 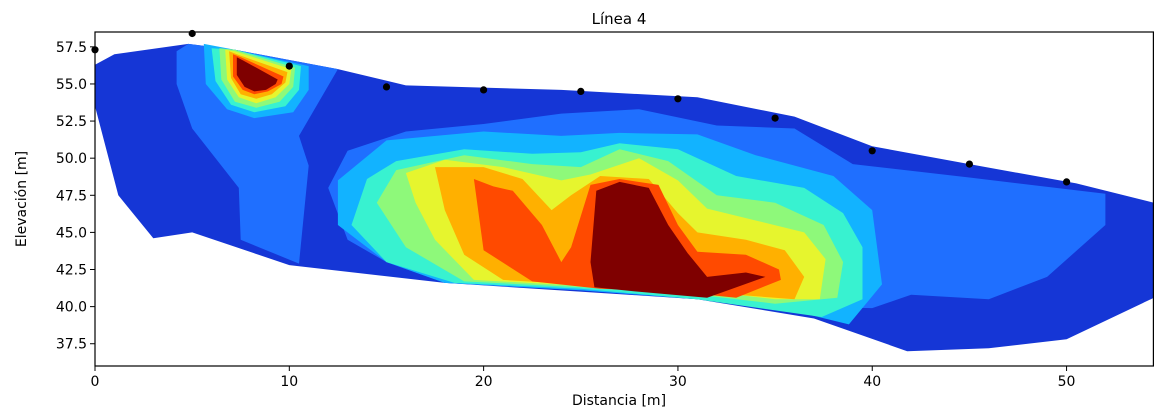 I want to click on x-axis: 0 10 20 30 40 50, so click(x=583, y=378).